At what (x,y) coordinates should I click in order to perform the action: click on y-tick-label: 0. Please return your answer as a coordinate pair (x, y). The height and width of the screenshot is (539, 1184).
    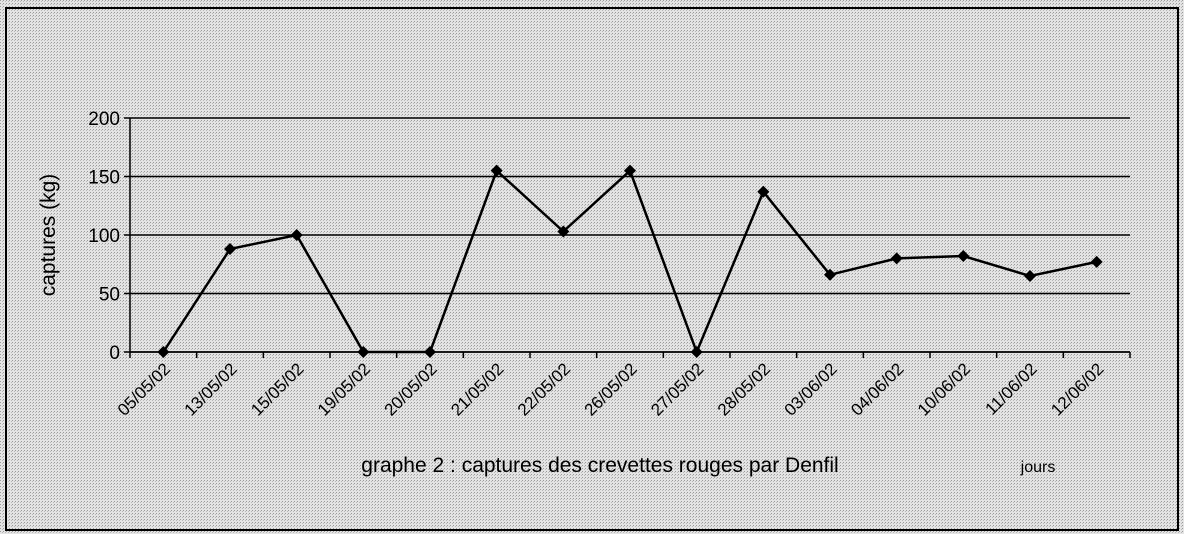
    Looking at the image, I should click on (114, 353).